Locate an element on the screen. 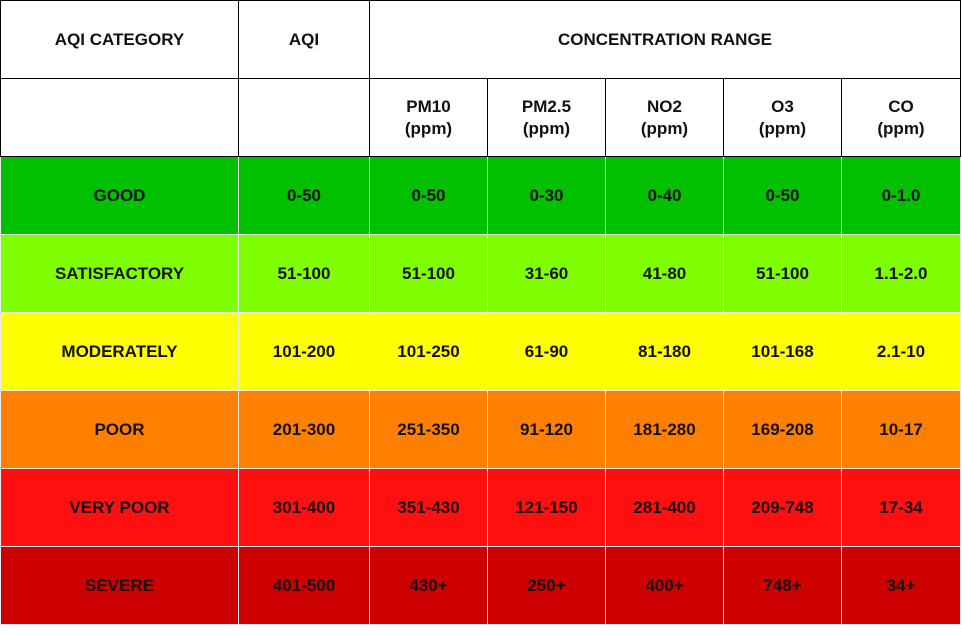 The image size is (962, 635). category-cell: GOOD is located at coordinates (119, 195).